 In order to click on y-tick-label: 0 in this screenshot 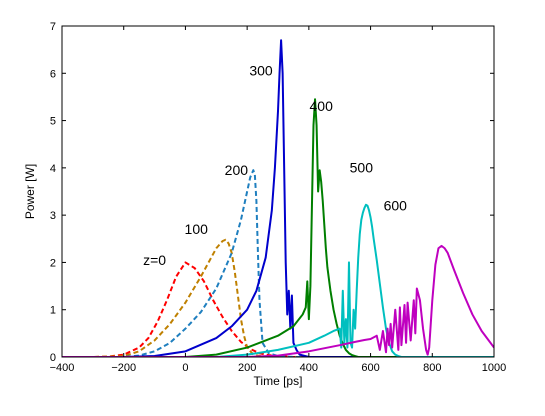, I will do `click(53, 358)`.